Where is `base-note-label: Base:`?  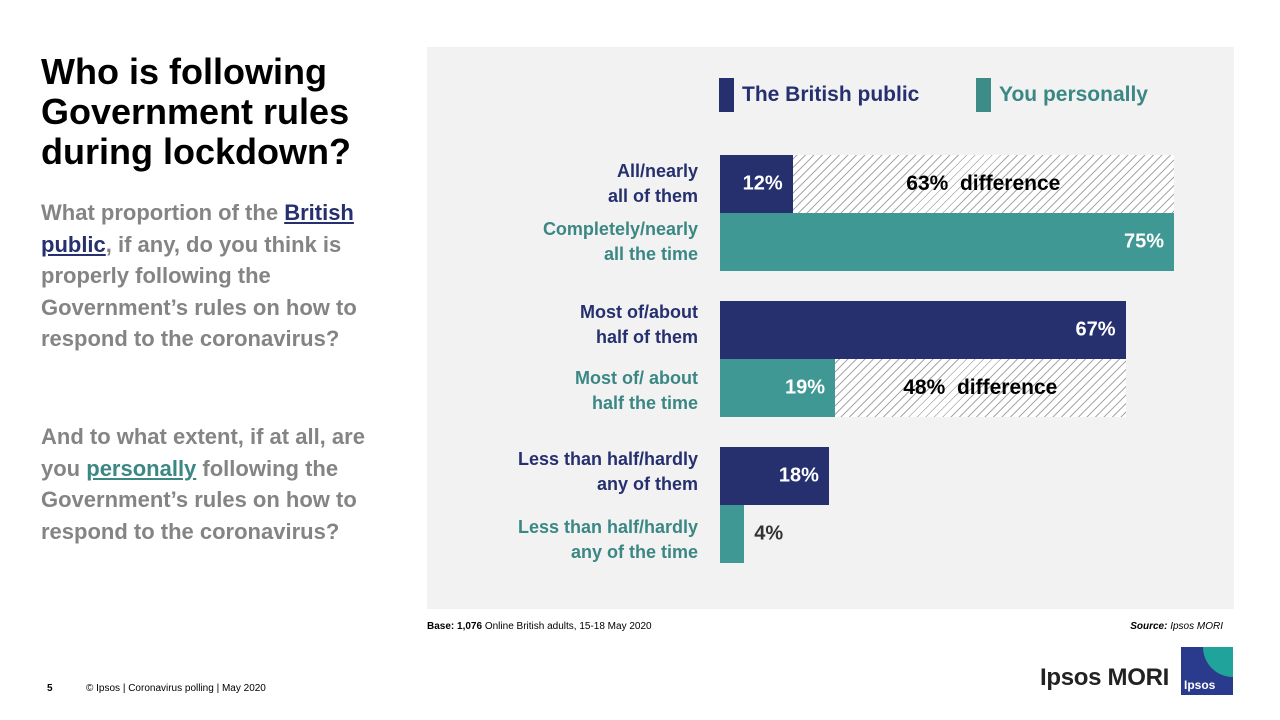 base-note-label: Base: is located at coordinates (441, 626).